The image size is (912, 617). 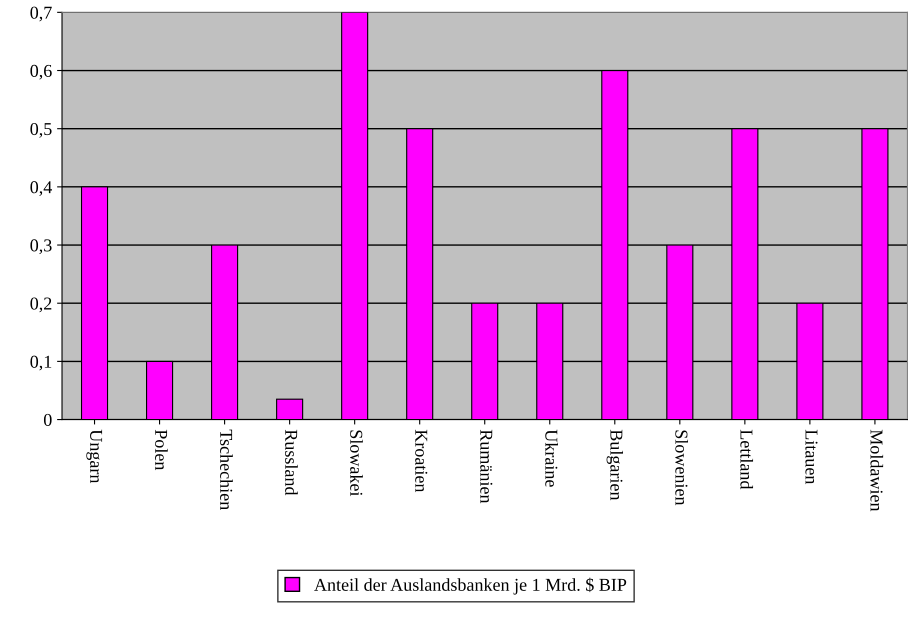 I want to click on x-tick-label: Polen, so click(x=161, y=450).